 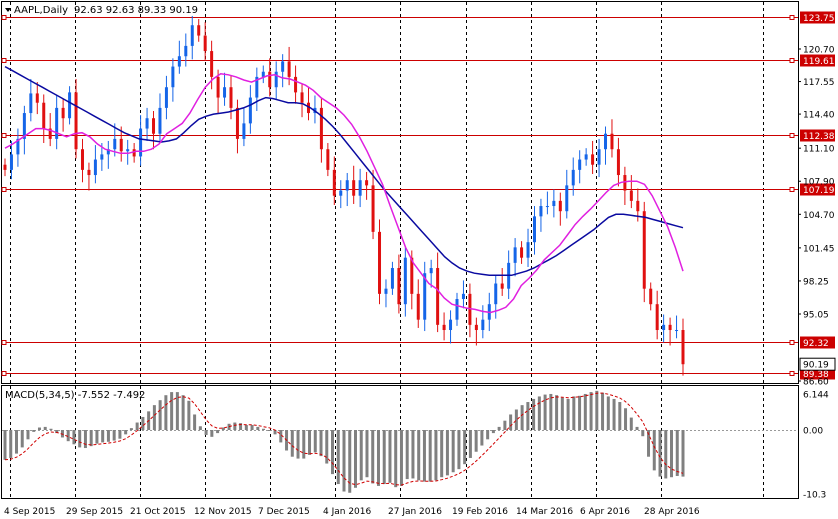 I want to click on macd-label: MACD(5,34,5) -7.552 -7.492, so click(x=75, y=395).